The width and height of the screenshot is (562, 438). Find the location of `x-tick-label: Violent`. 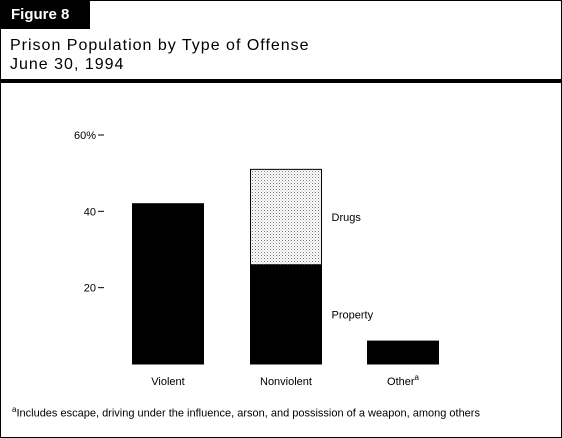

x-tick-label: Violent is located at coordinates (167, 382).